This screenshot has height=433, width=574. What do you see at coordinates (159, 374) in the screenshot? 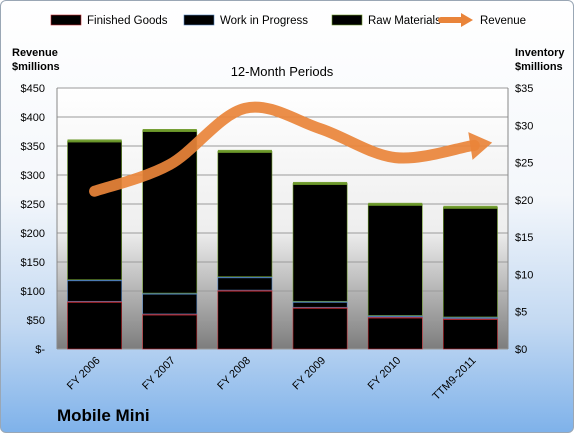
I see `x-tick-label: FY 2007` at bounding box center [159, 374].